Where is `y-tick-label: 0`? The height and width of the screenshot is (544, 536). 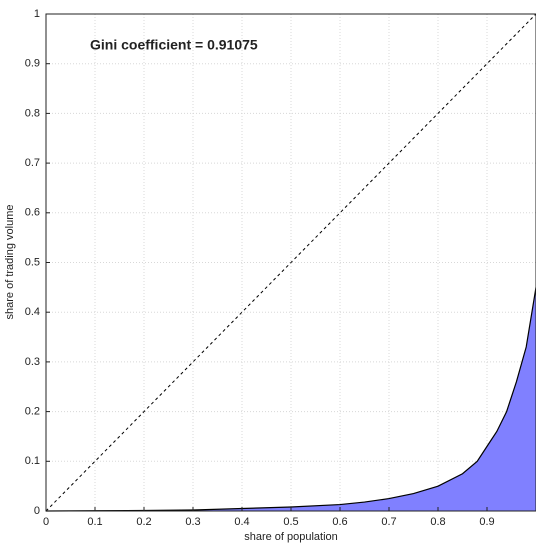
y-tick-label: 0 is located at coordinates (37, 511).